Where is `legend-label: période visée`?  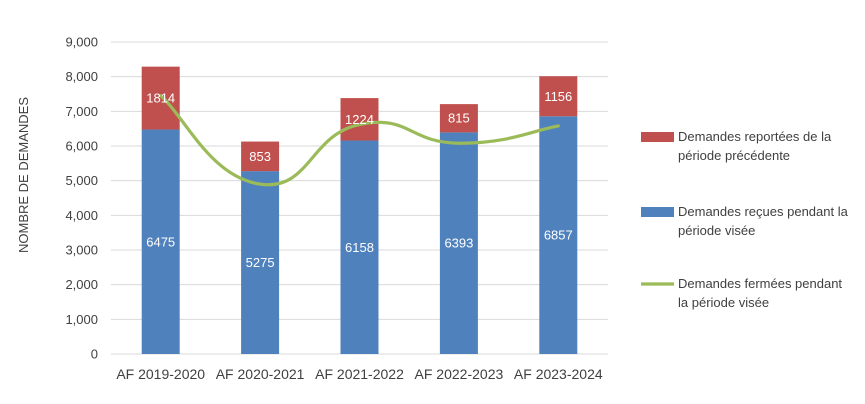
legend-label: période visée is located at coordinates (716, 230).